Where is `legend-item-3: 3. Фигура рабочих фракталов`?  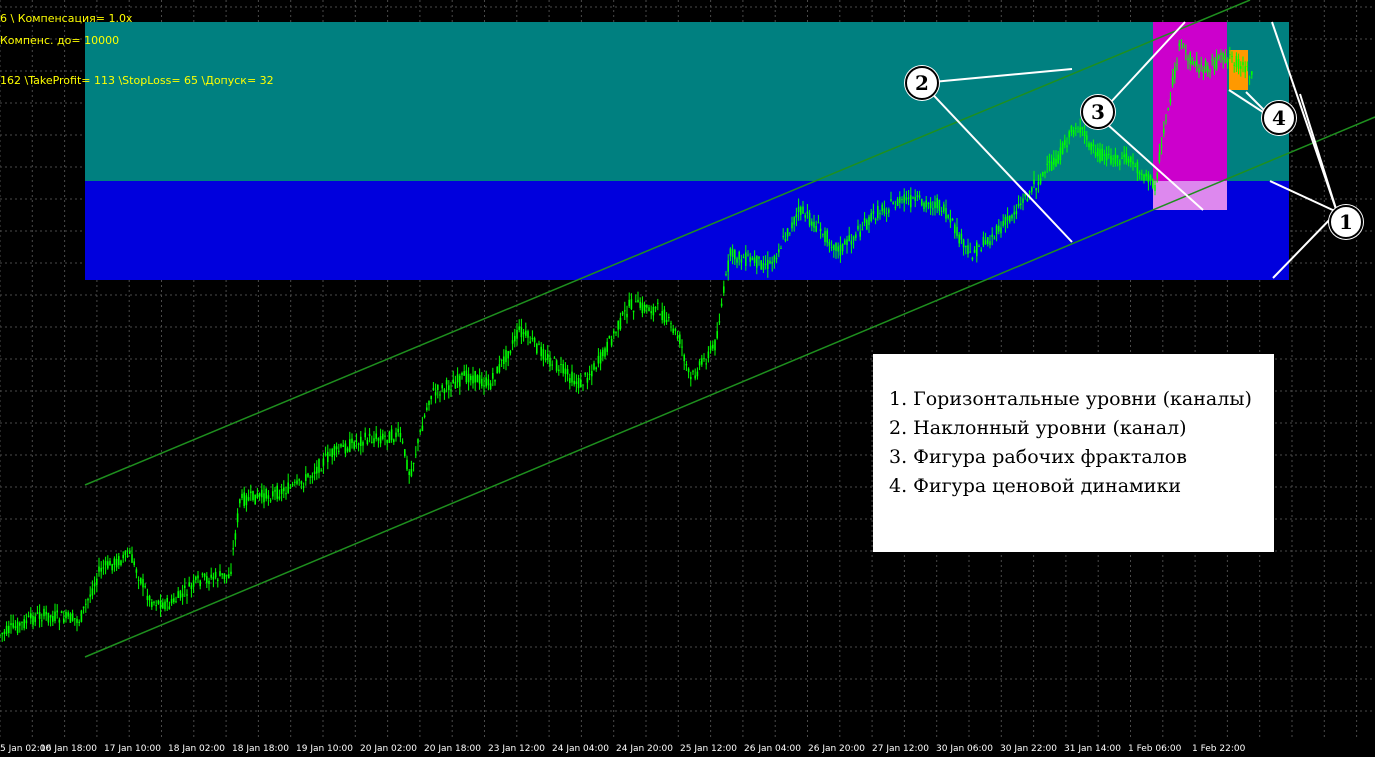
legend-item-3: 3. Фигура рабочих фракталов is located at coordinates (1038, 457).